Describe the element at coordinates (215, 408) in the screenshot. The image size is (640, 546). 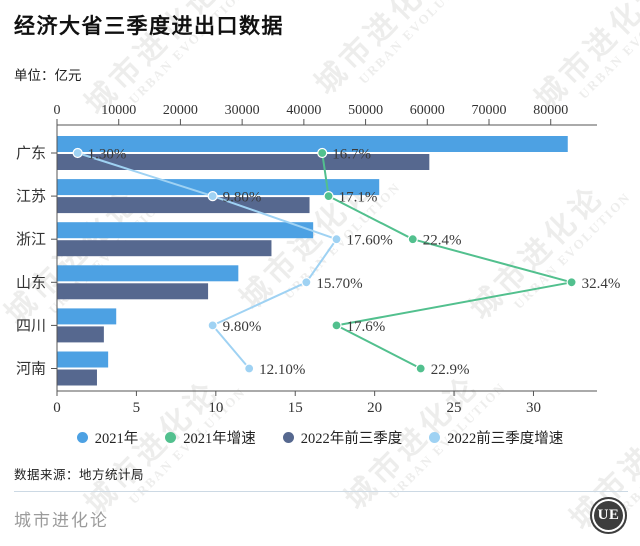
I see `svg-text: 10` at that location.